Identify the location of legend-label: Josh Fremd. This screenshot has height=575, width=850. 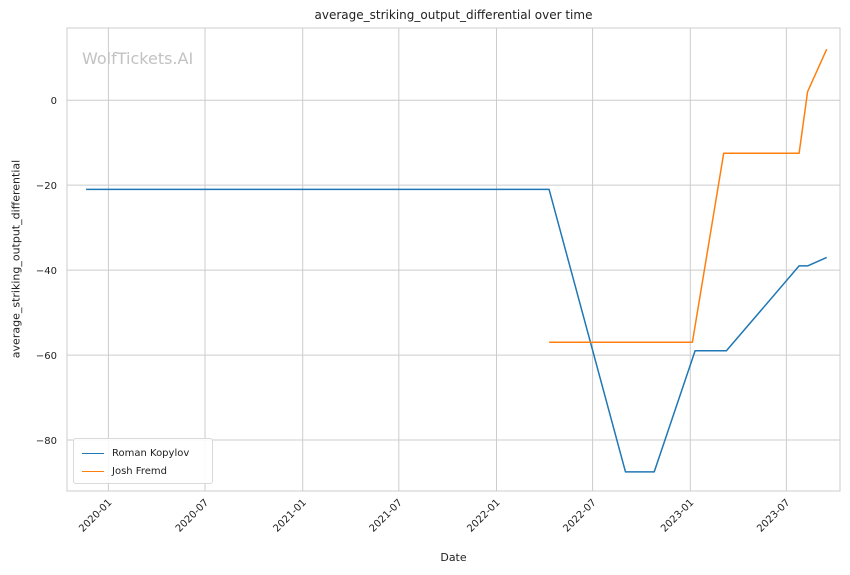
(139, 471).